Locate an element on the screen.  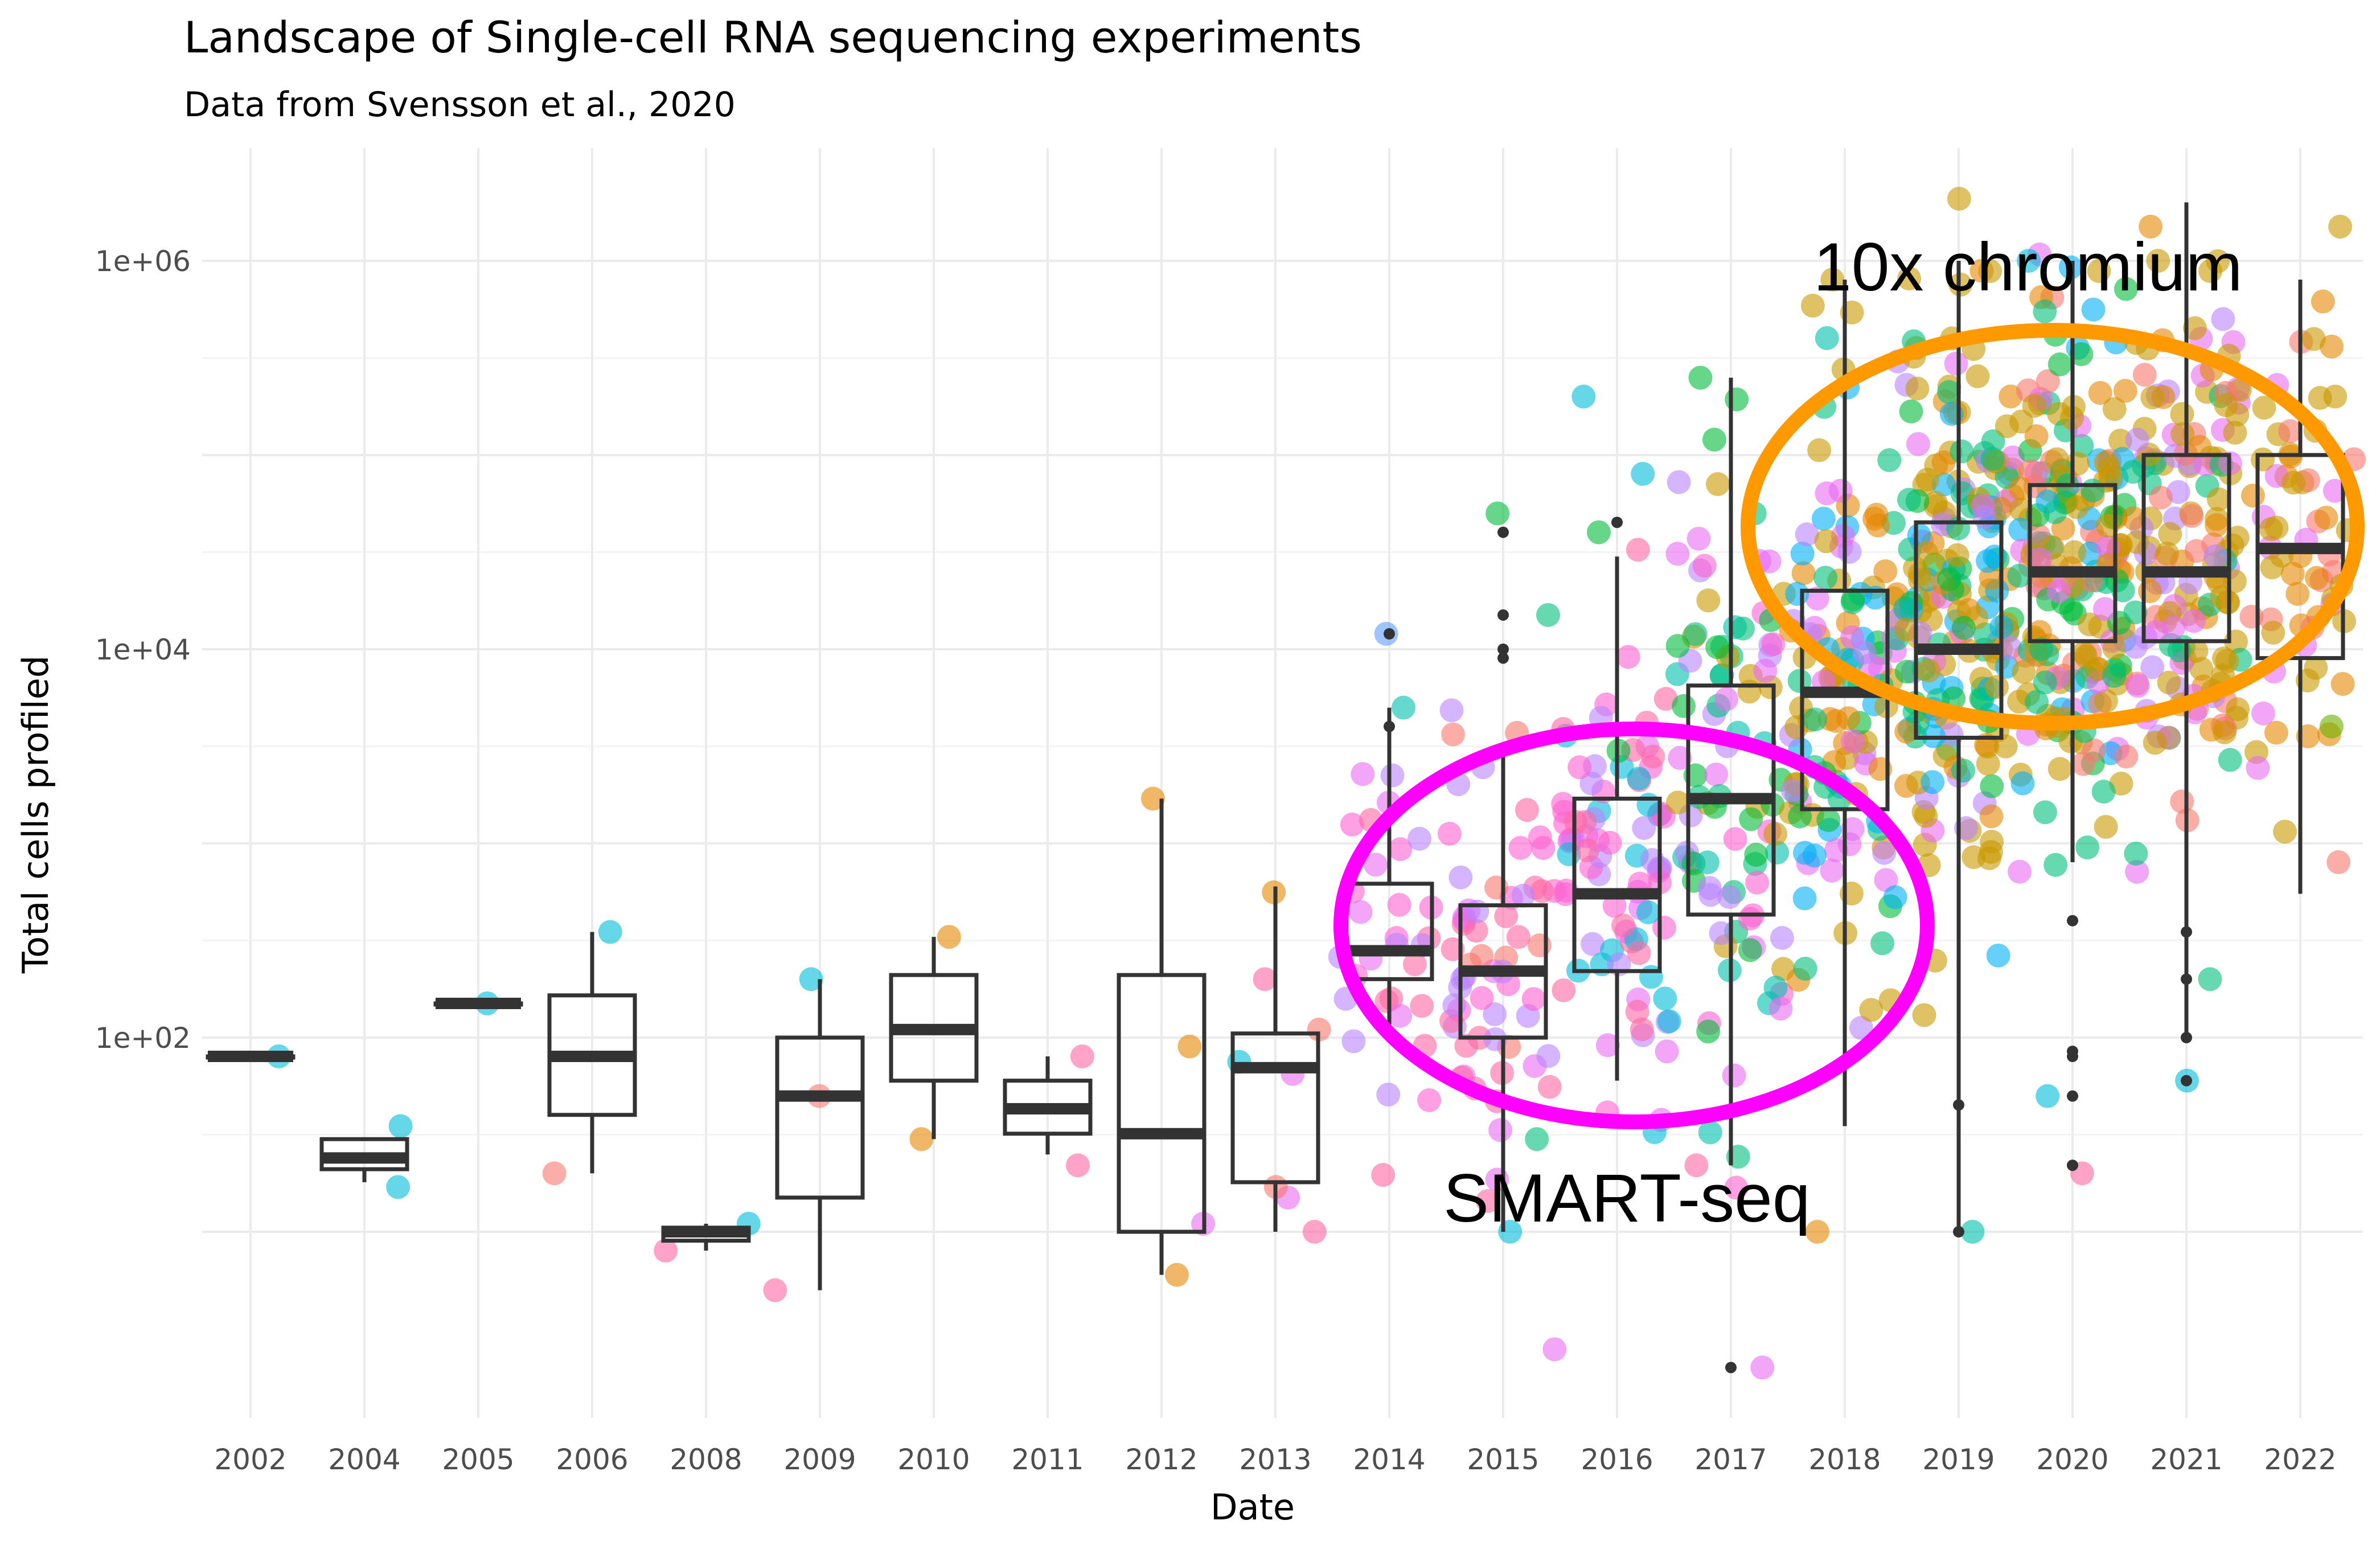
x-tick-label: 2006 is located at coordinates (592, 1459).